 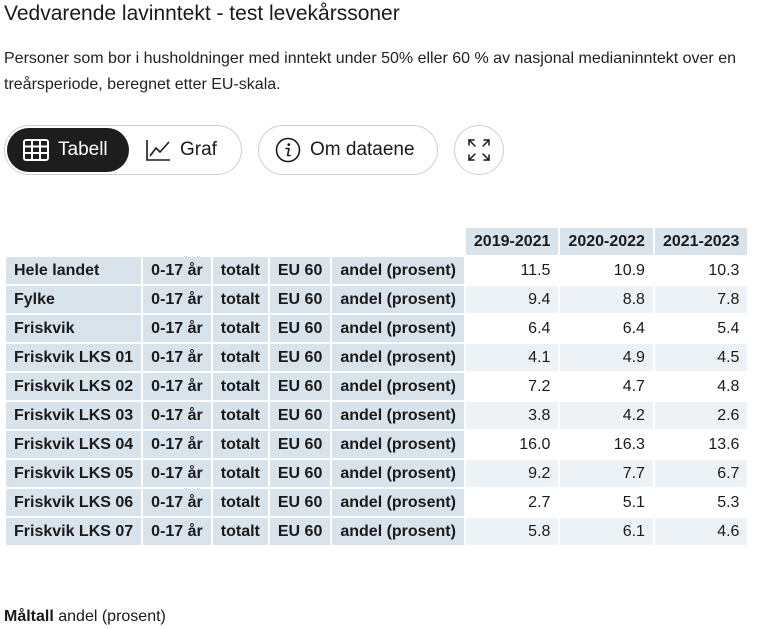 I want to click on value-cell: 7.2, so click(x=512, y=386).